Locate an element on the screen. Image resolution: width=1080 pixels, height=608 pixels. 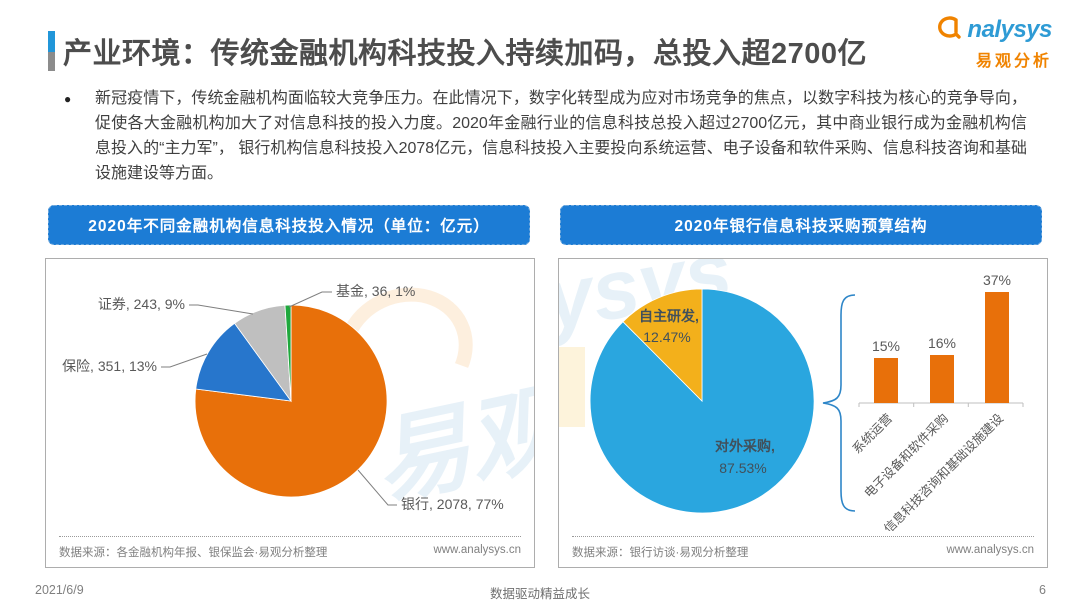
svg-text: 15% is located at coordinates (886, 346).